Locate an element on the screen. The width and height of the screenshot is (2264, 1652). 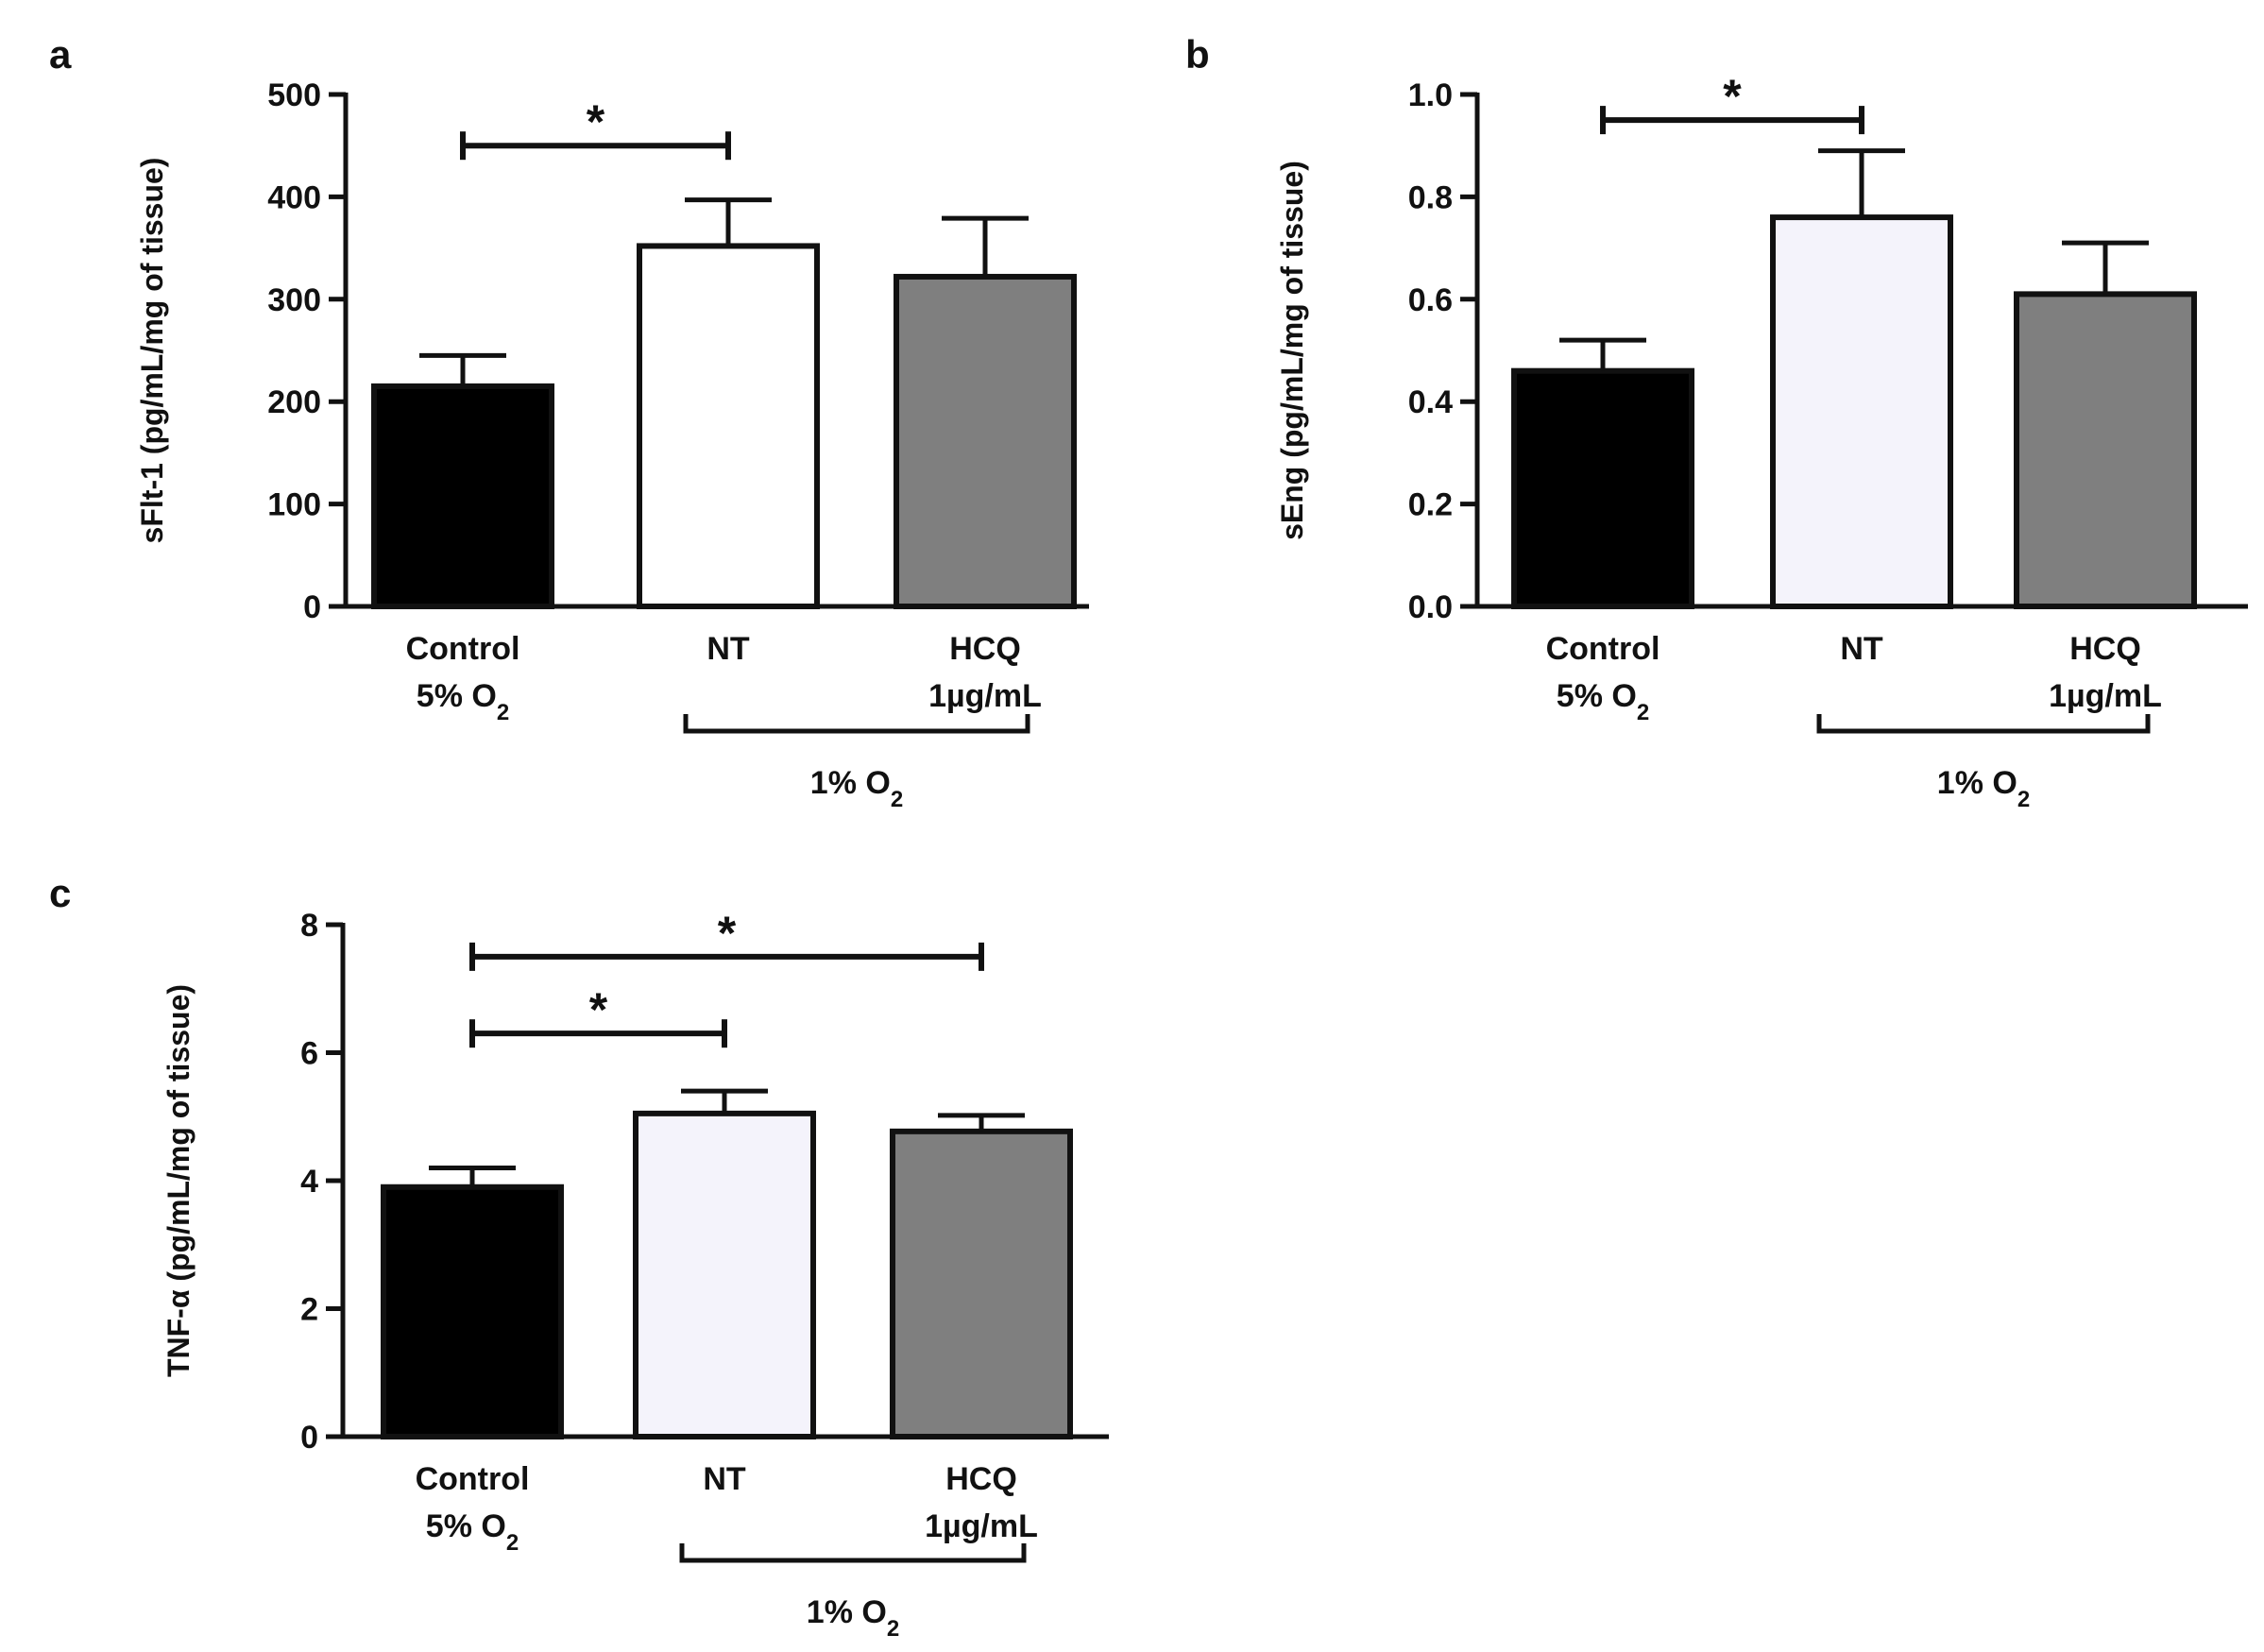
panel-letter: c is located at coordinates (60, 893).